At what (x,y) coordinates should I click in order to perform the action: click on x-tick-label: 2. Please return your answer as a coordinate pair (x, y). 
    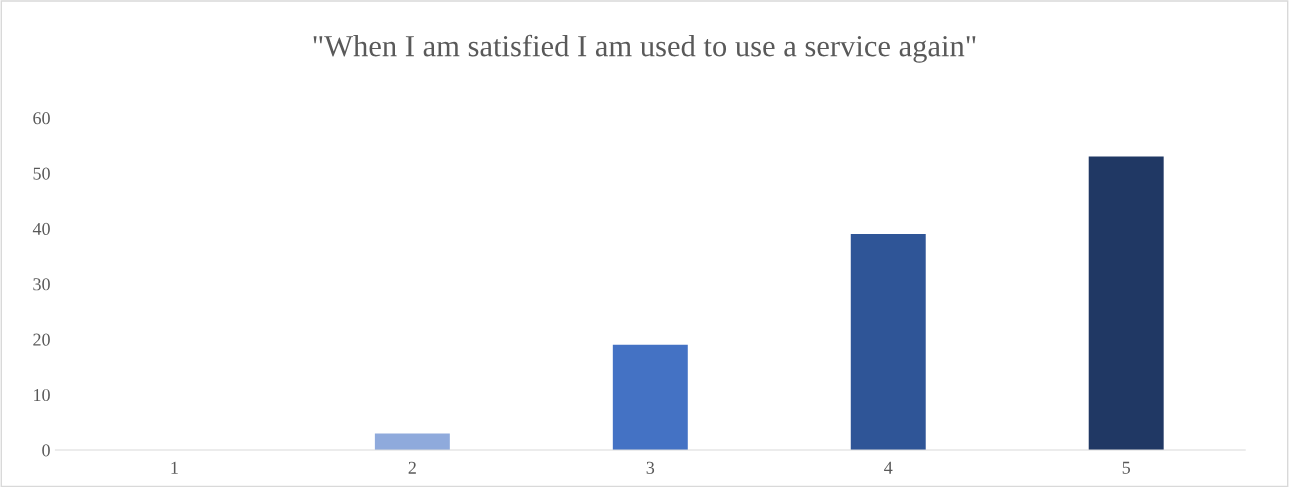
    Looking at the image, I should click on (412, 467).